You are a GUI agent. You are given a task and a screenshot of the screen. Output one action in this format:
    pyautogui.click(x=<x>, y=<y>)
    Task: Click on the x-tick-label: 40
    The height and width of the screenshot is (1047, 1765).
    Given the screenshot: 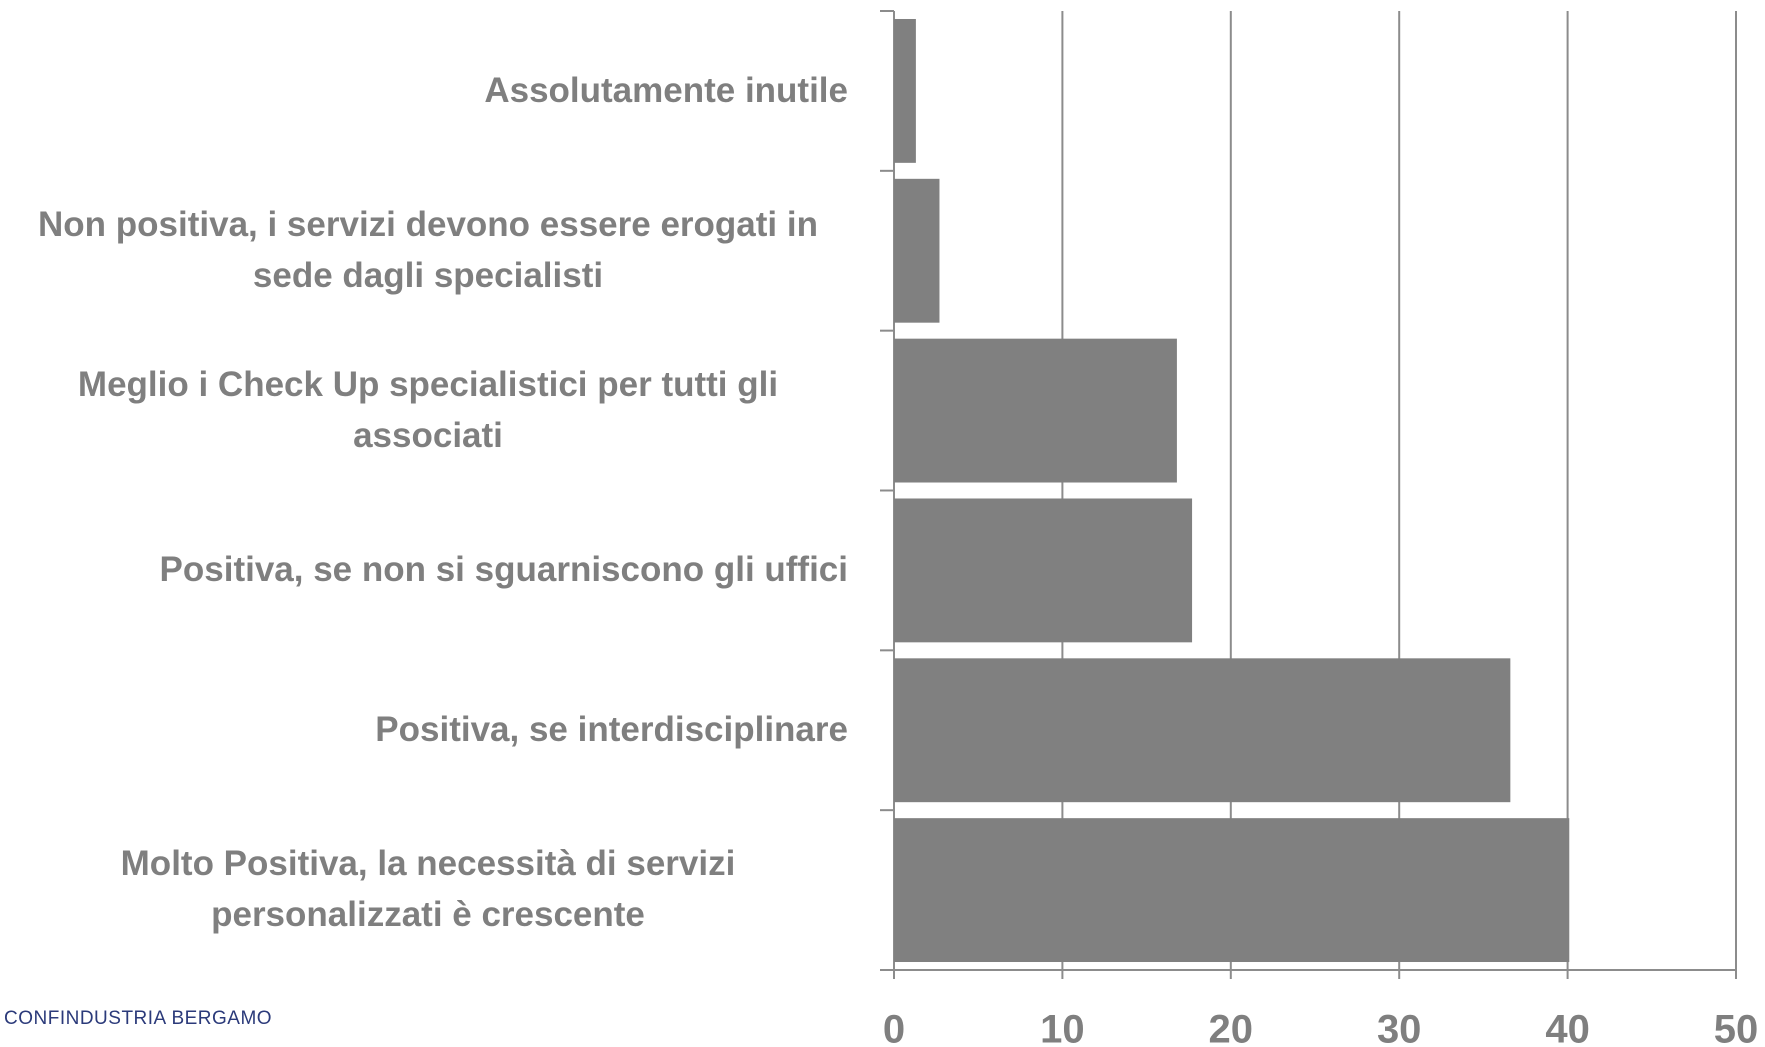 What is the action you would take?
    pyautogui.click(x=1567, y=1027)
    